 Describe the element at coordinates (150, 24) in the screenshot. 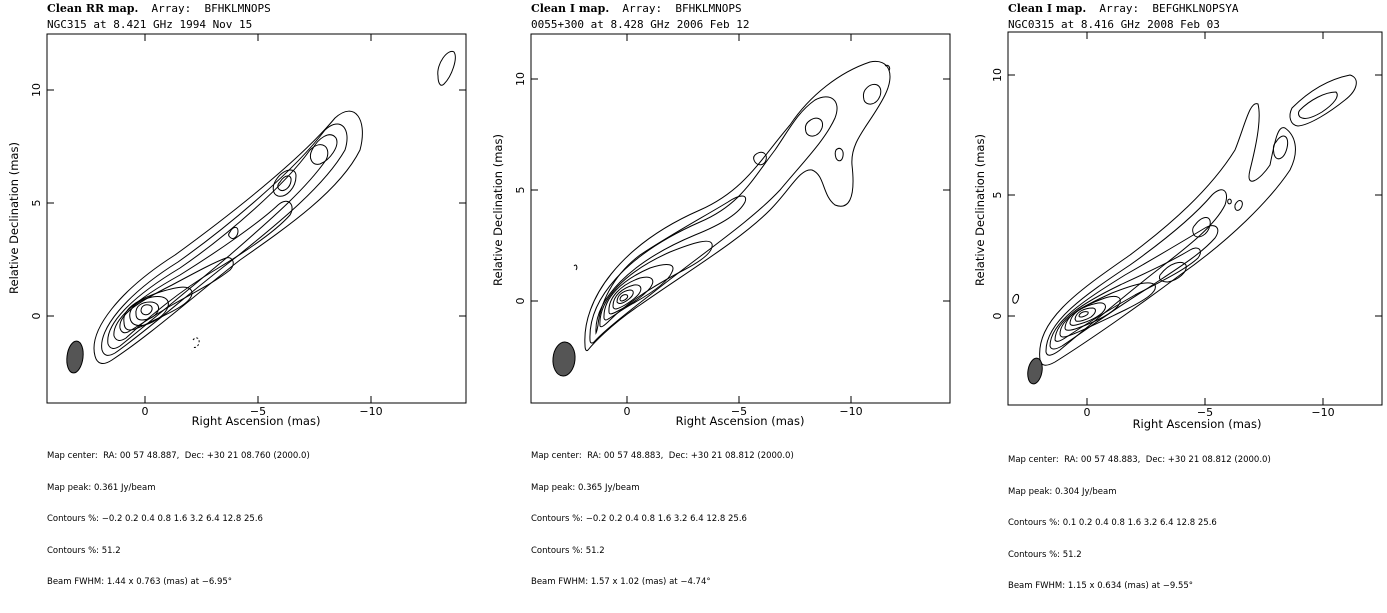

I see `map-subtitle: NGC315 at 8.421 GHz 1994 Nov 15` at that location.